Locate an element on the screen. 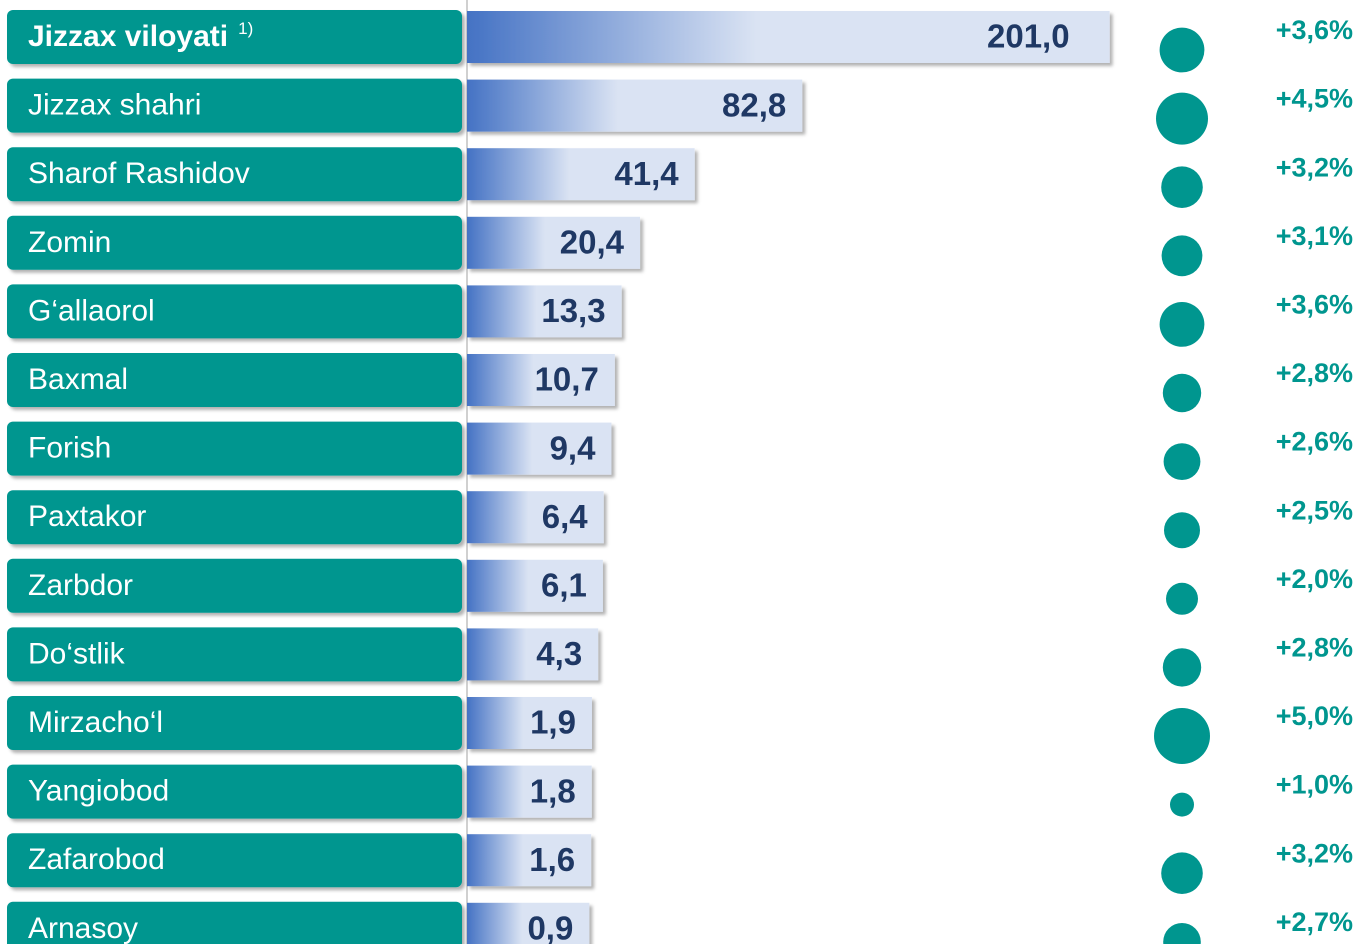 The image size is (1357, 949). footnote-marker: 1) is located at coordinates (245, 28).